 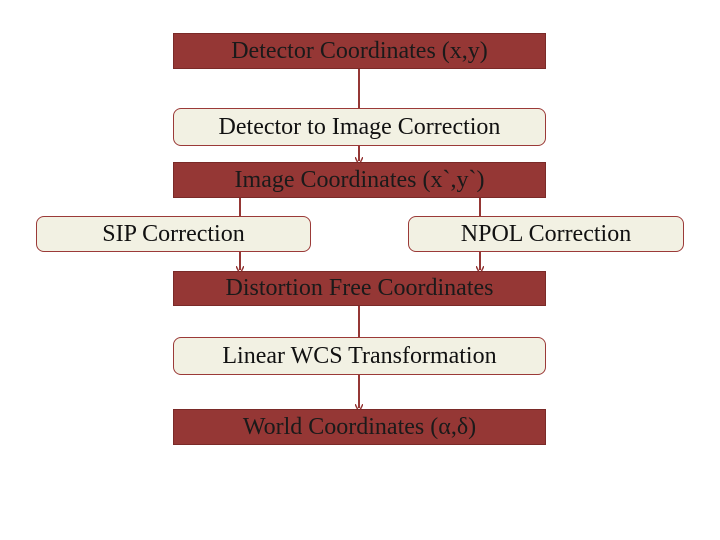 I want to click on linear-wcs-transformation-box: Linear WCS Transformation, so click(x=359, y=356).